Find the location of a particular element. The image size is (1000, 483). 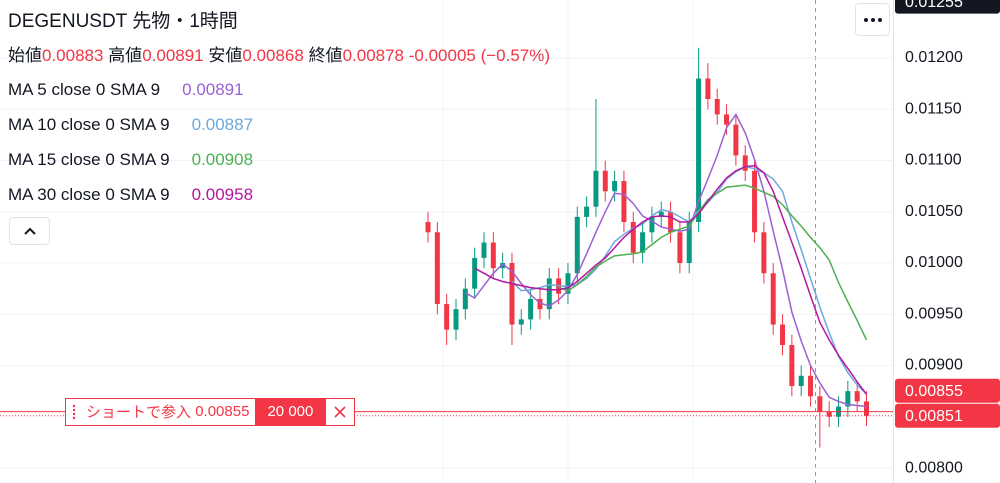

order-side: ショートで参入 is located at coordinates (139, 413).